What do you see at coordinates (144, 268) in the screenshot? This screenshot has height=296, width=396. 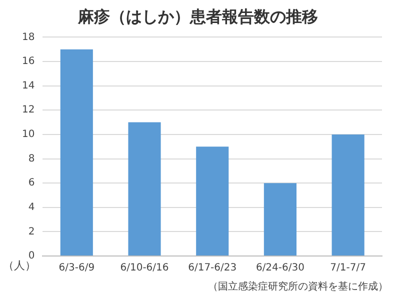 I see `x-tick-label: 6/10-6/16` at bounding box center [144, 268].